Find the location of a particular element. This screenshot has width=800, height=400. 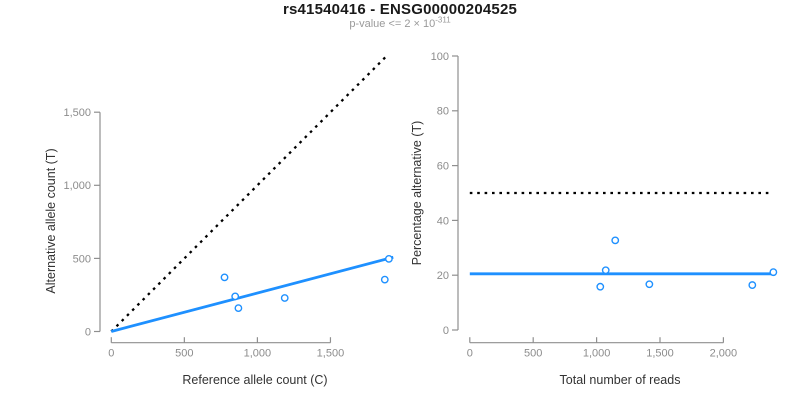

x-axis-title: Reference allele count (C) is located at coordinates (254, 380).